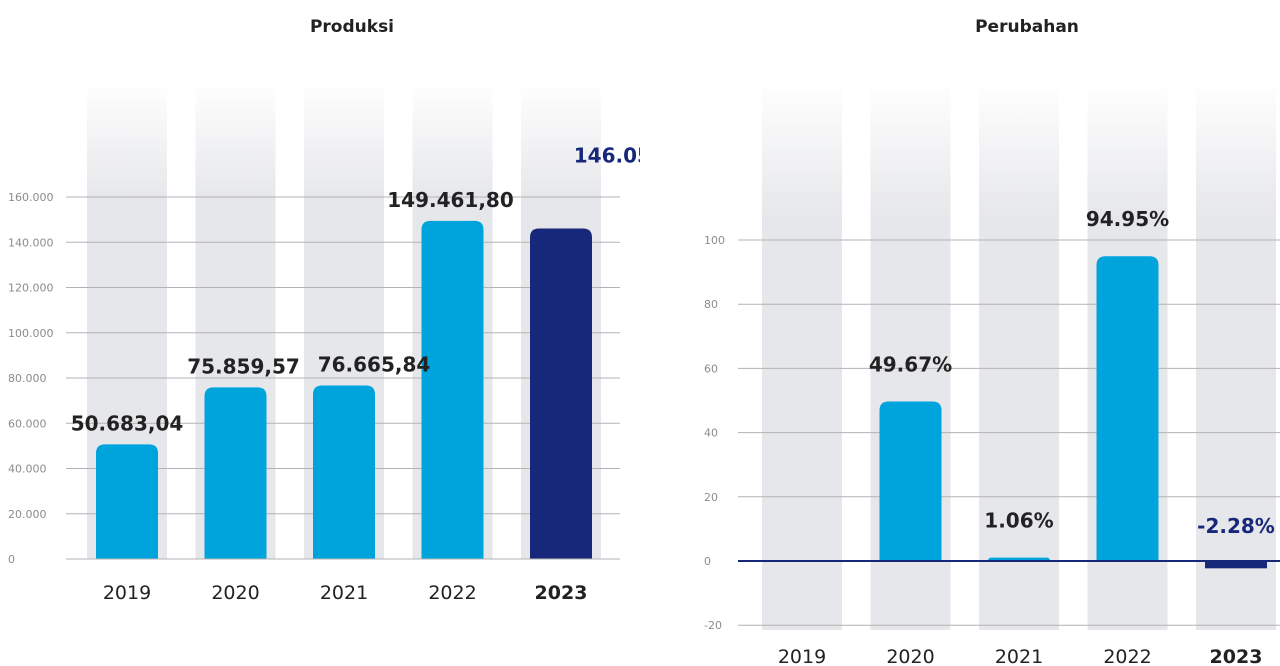 The height and width of the screenshot is (666, 1280). Describe the element at coordinates (352, 27) in the screenshot. I see `chart-title: Produksi` at that location.